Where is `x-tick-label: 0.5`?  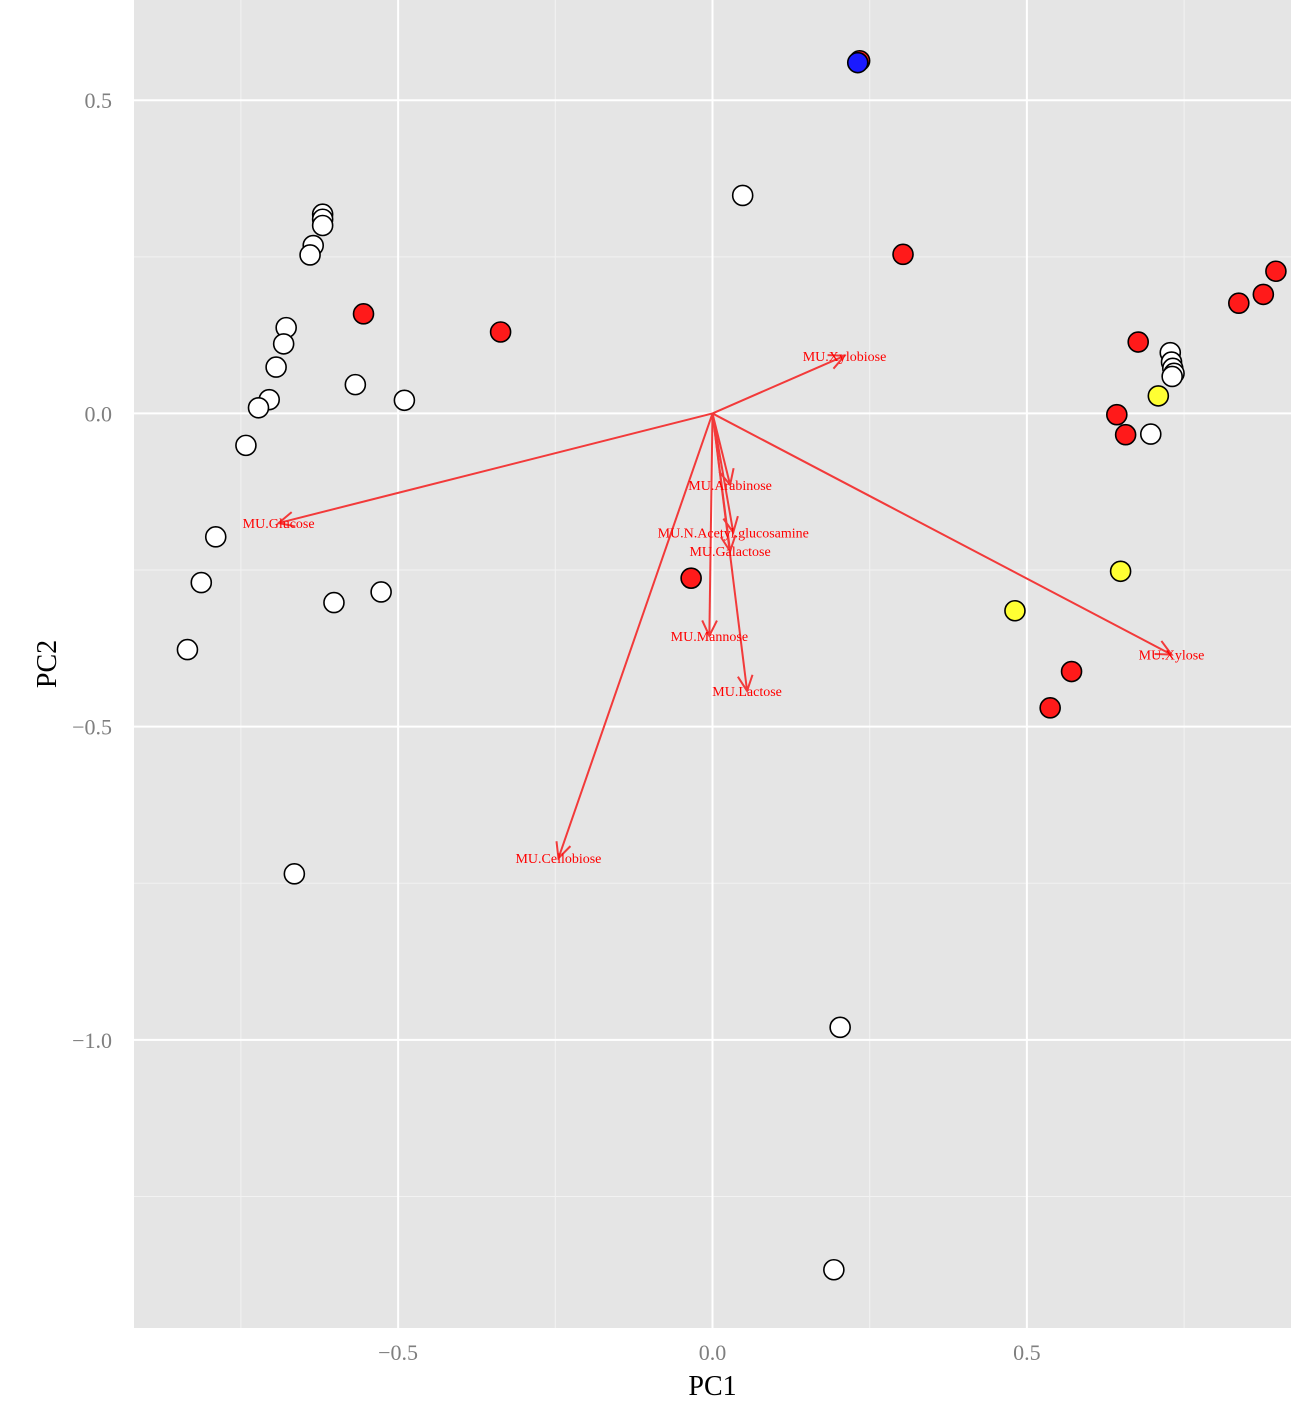 x-tick-label: 0.5 is located at coordinates (1027, 1352).